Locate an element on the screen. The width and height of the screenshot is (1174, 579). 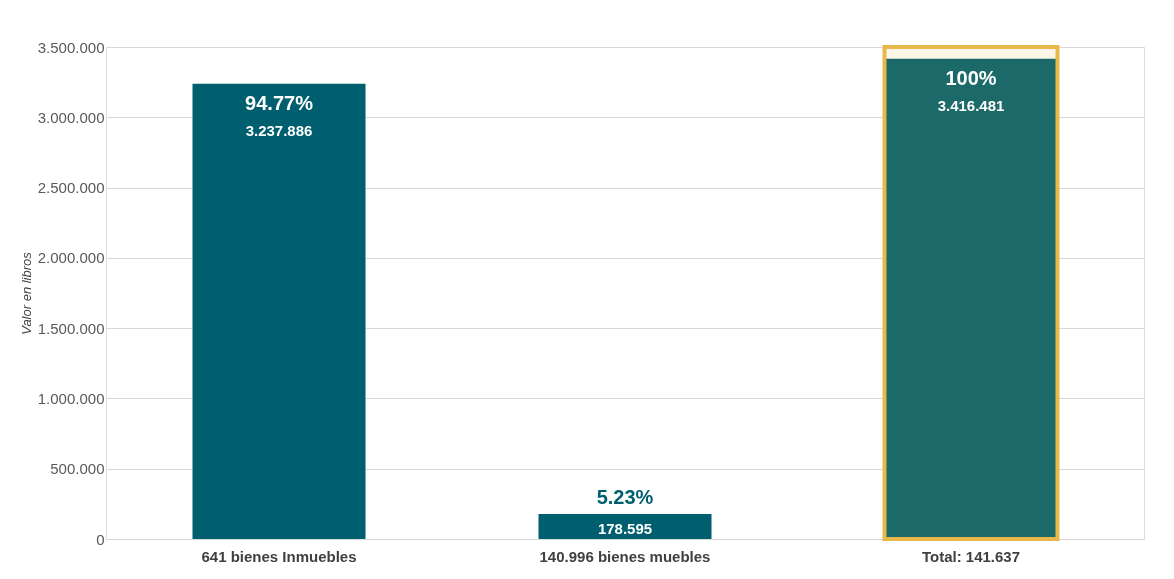
y-tick-label: 3.500.000 is located at coordinates (71, 47).